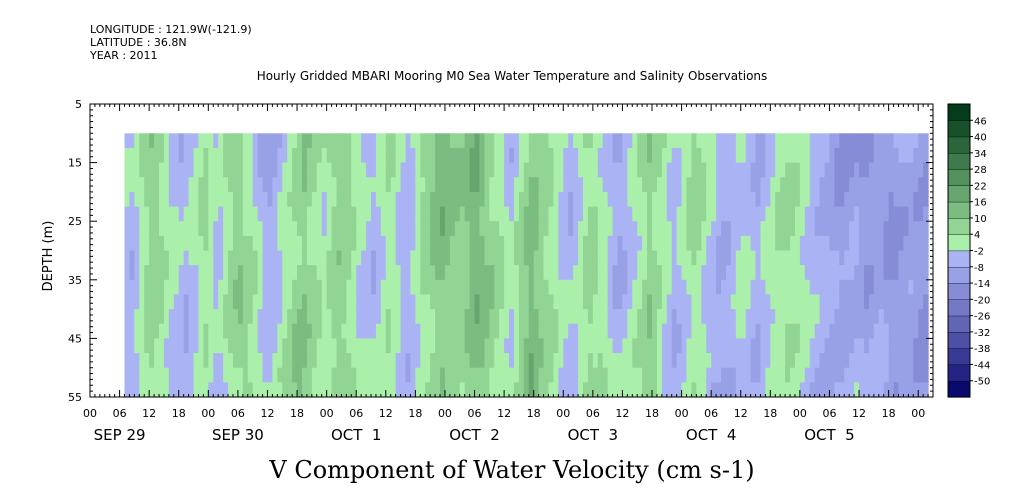 The width and height of the screenshot is (1009, 504). Describe the element at coordinates (563, 413) in the screenshot. I see `x-tick-label: 00` at that location.